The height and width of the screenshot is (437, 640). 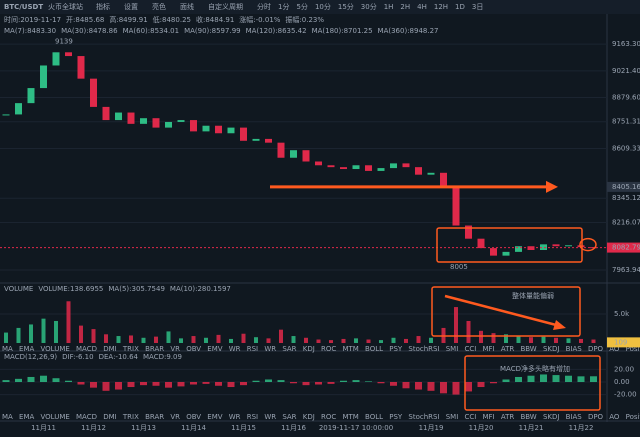 I want to click on toolbar-item: 2H, so click(x=405, y=7).